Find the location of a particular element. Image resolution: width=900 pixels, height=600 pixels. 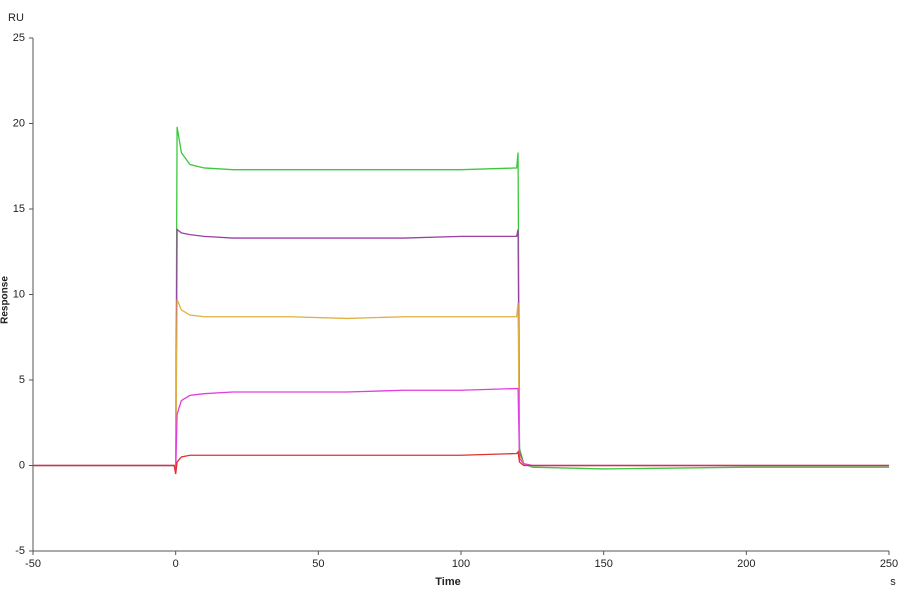

y-tick-label: 10 is located at coordinates (19, 294).